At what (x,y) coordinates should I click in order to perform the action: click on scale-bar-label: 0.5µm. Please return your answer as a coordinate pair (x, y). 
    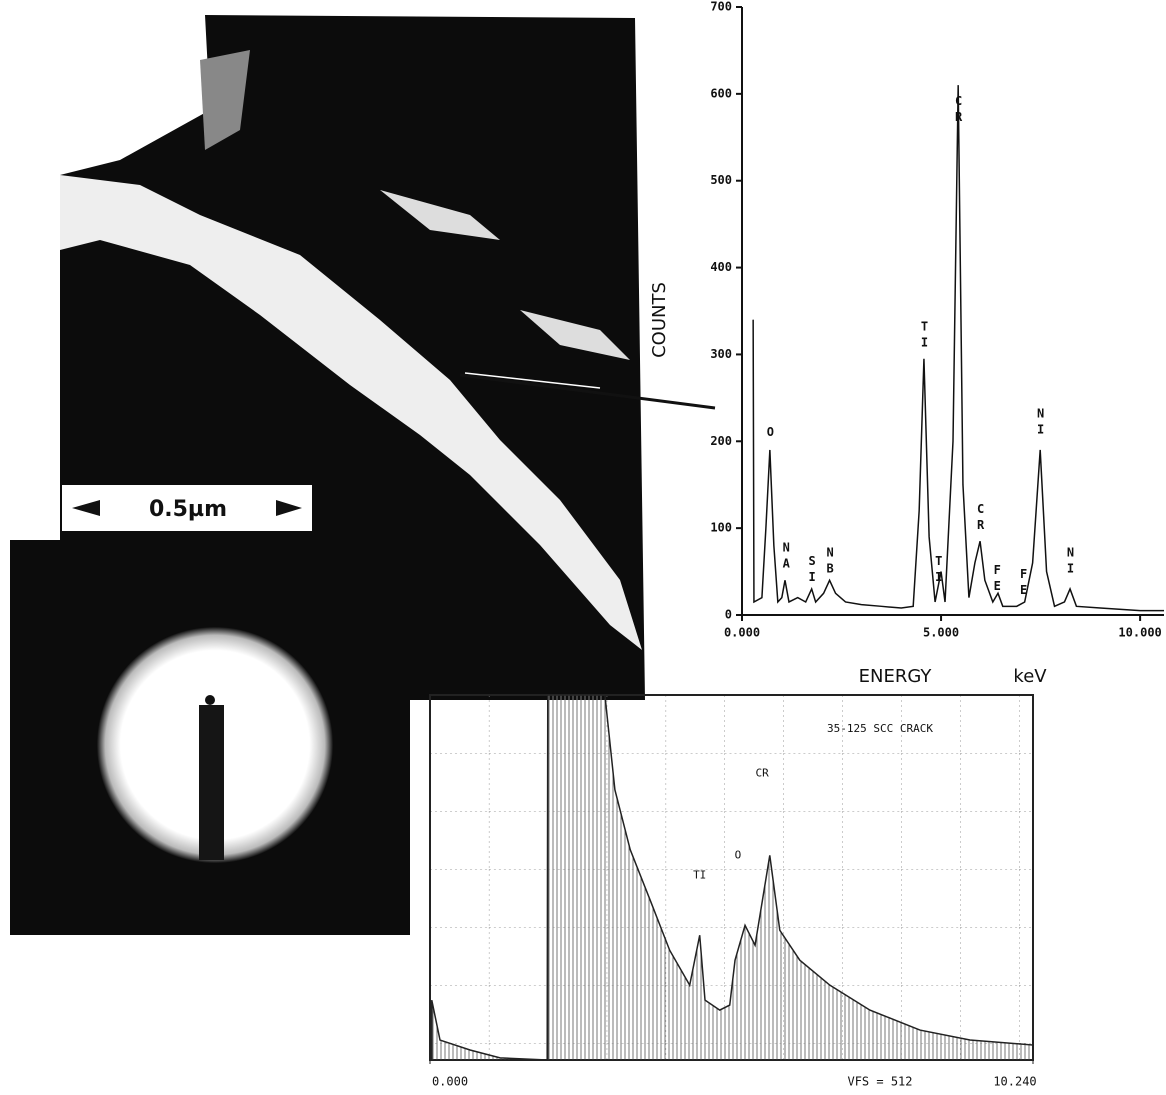
    Looking at the image, I should click on (188, 509).